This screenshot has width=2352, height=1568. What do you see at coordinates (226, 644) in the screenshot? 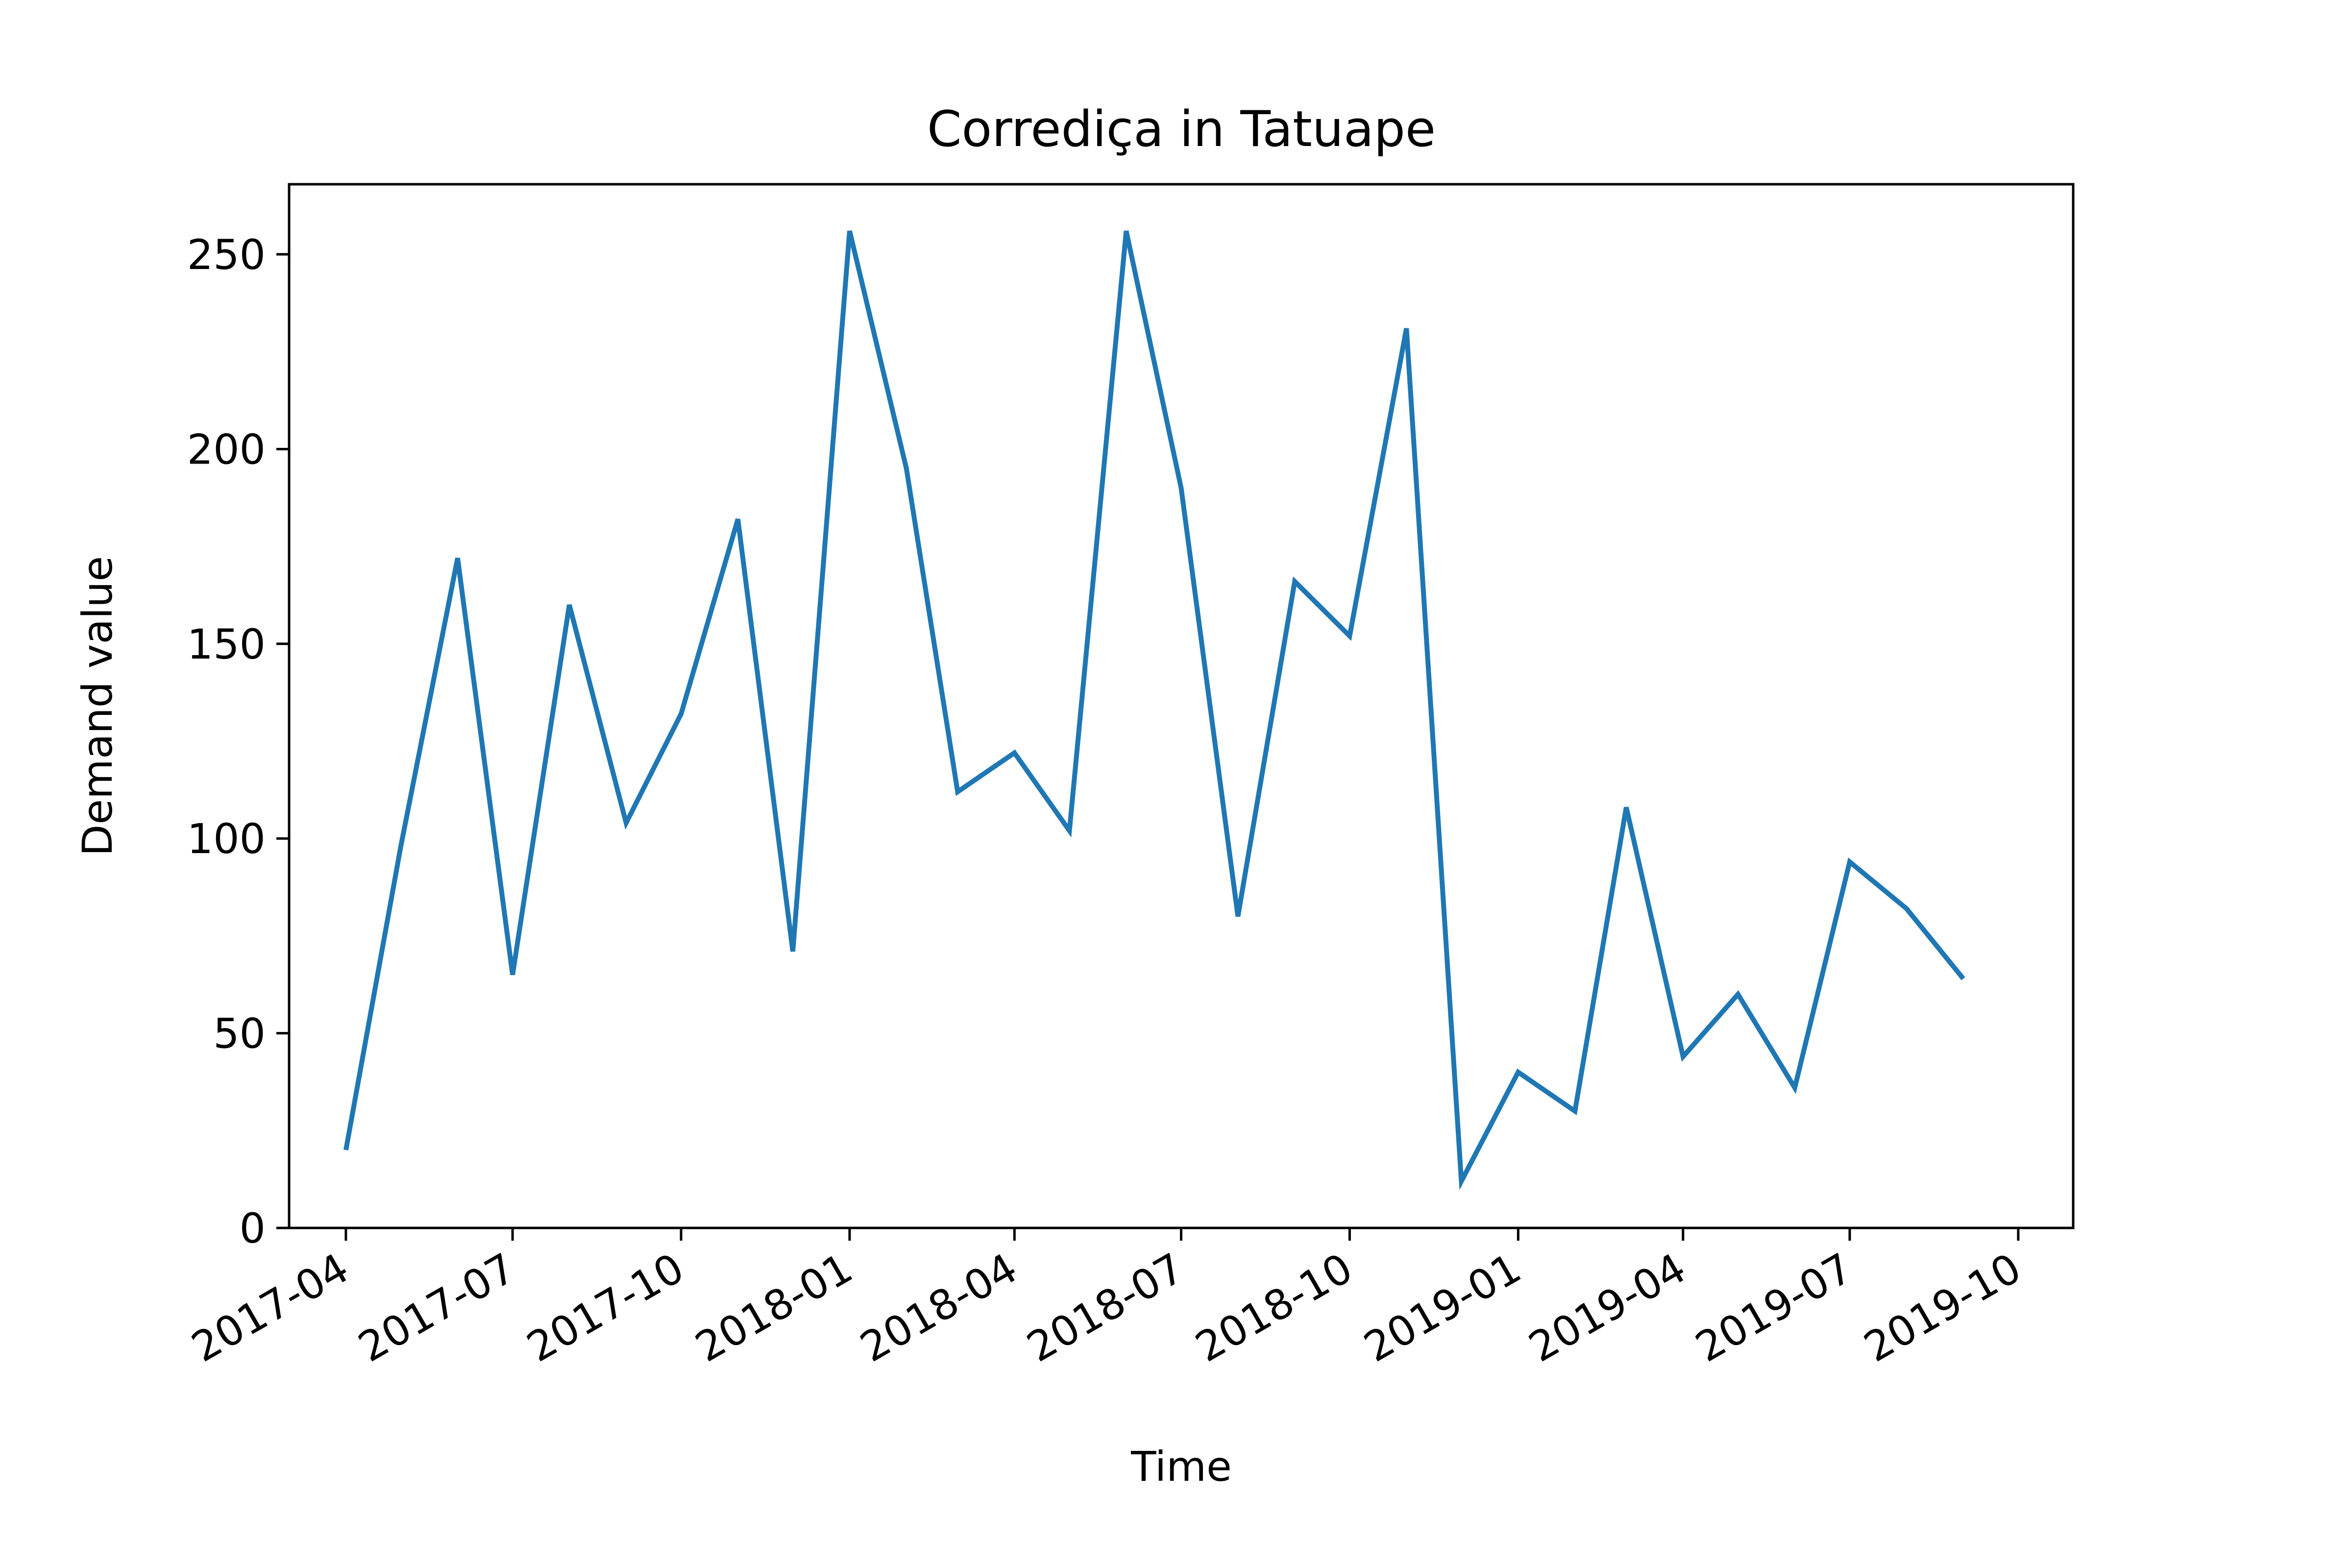
I see `y-tick-label: 150` at bounding box center [226, 644].